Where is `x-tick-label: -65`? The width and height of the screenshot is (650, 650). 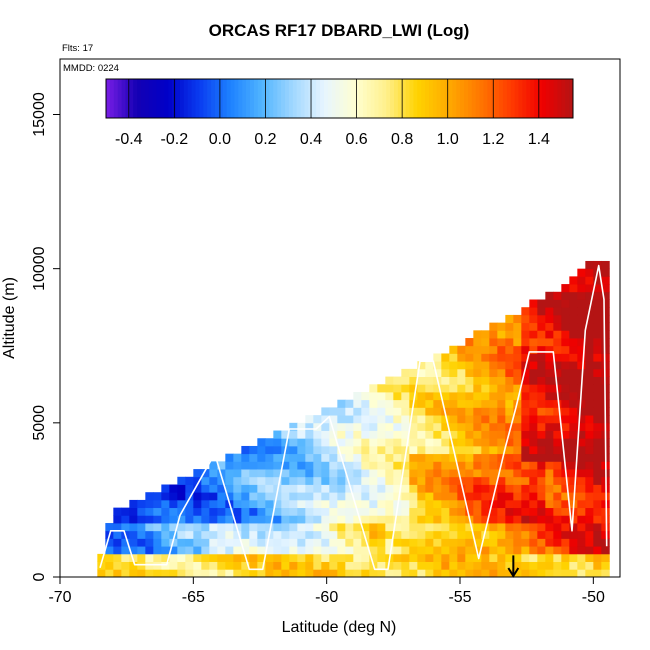
x-tick-label: -65 is located at coordinates (193, 597).